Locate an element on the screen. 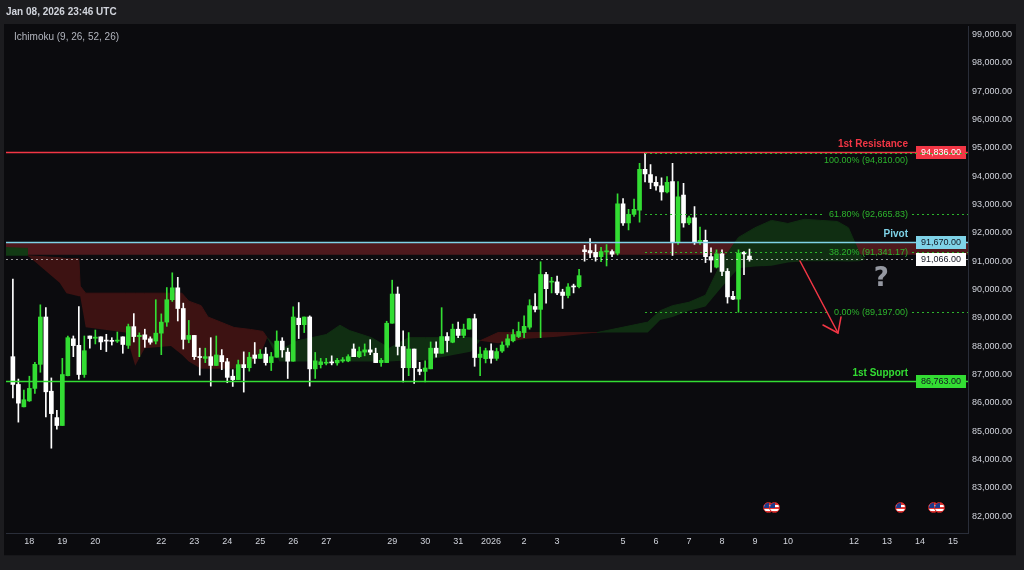 This screenshot has width=1024, height=570. annotation: 1st Support is located at coordinates (880, 372).